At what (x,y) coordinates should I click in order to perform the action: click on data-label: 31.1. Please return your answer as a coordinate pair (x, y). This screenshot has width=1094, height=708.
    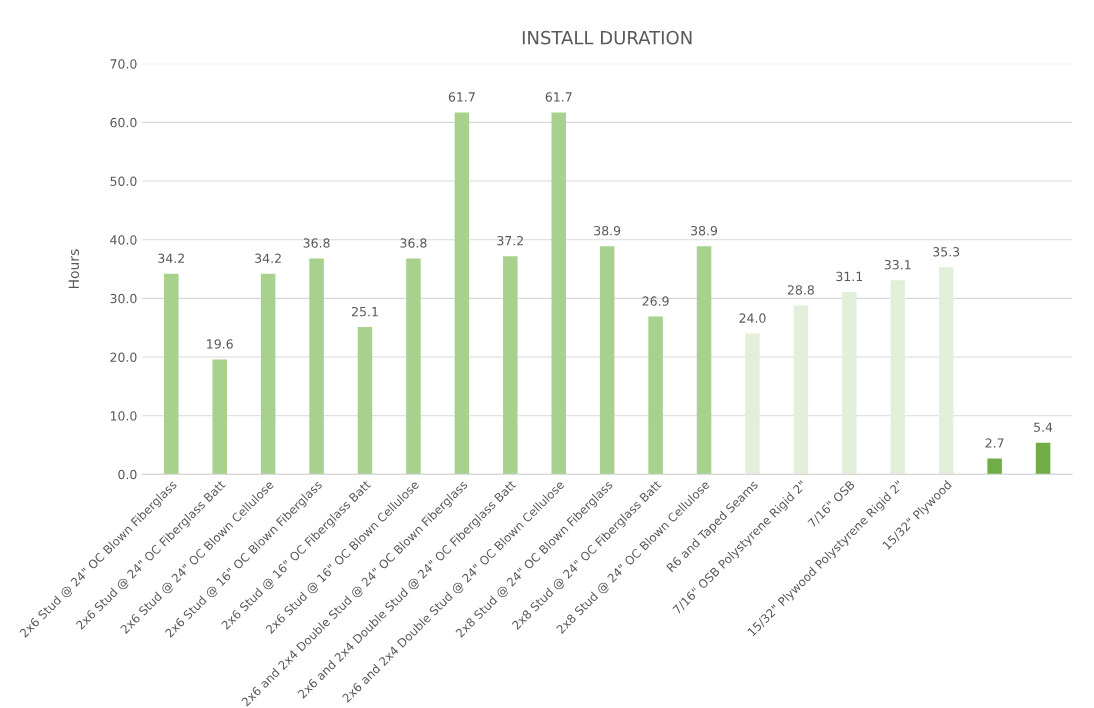
    Looking at the image, I should click on (849, 276).